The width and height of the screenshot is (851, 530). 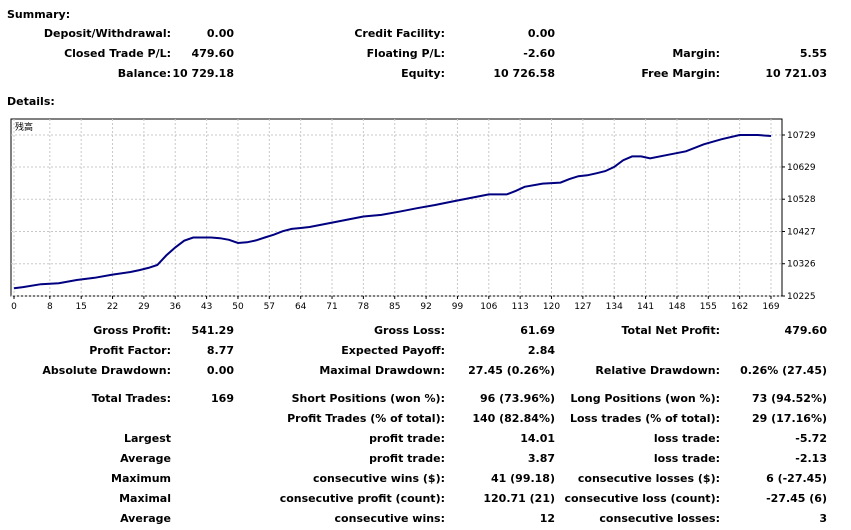 What do you see at coordinates (796, 498) in the screenshot?
I see `maximal-consecutive-loss-value: -27.45 (6)` at bounding box center [796, 498].